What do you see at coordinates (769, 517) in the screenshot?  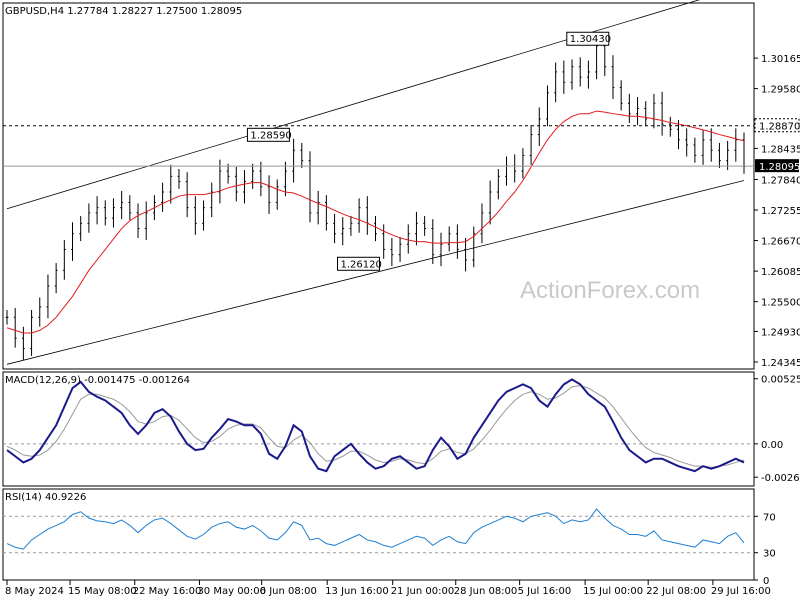 I see `rsi-y-tick-label: 70` at bounding box center [769, 517].